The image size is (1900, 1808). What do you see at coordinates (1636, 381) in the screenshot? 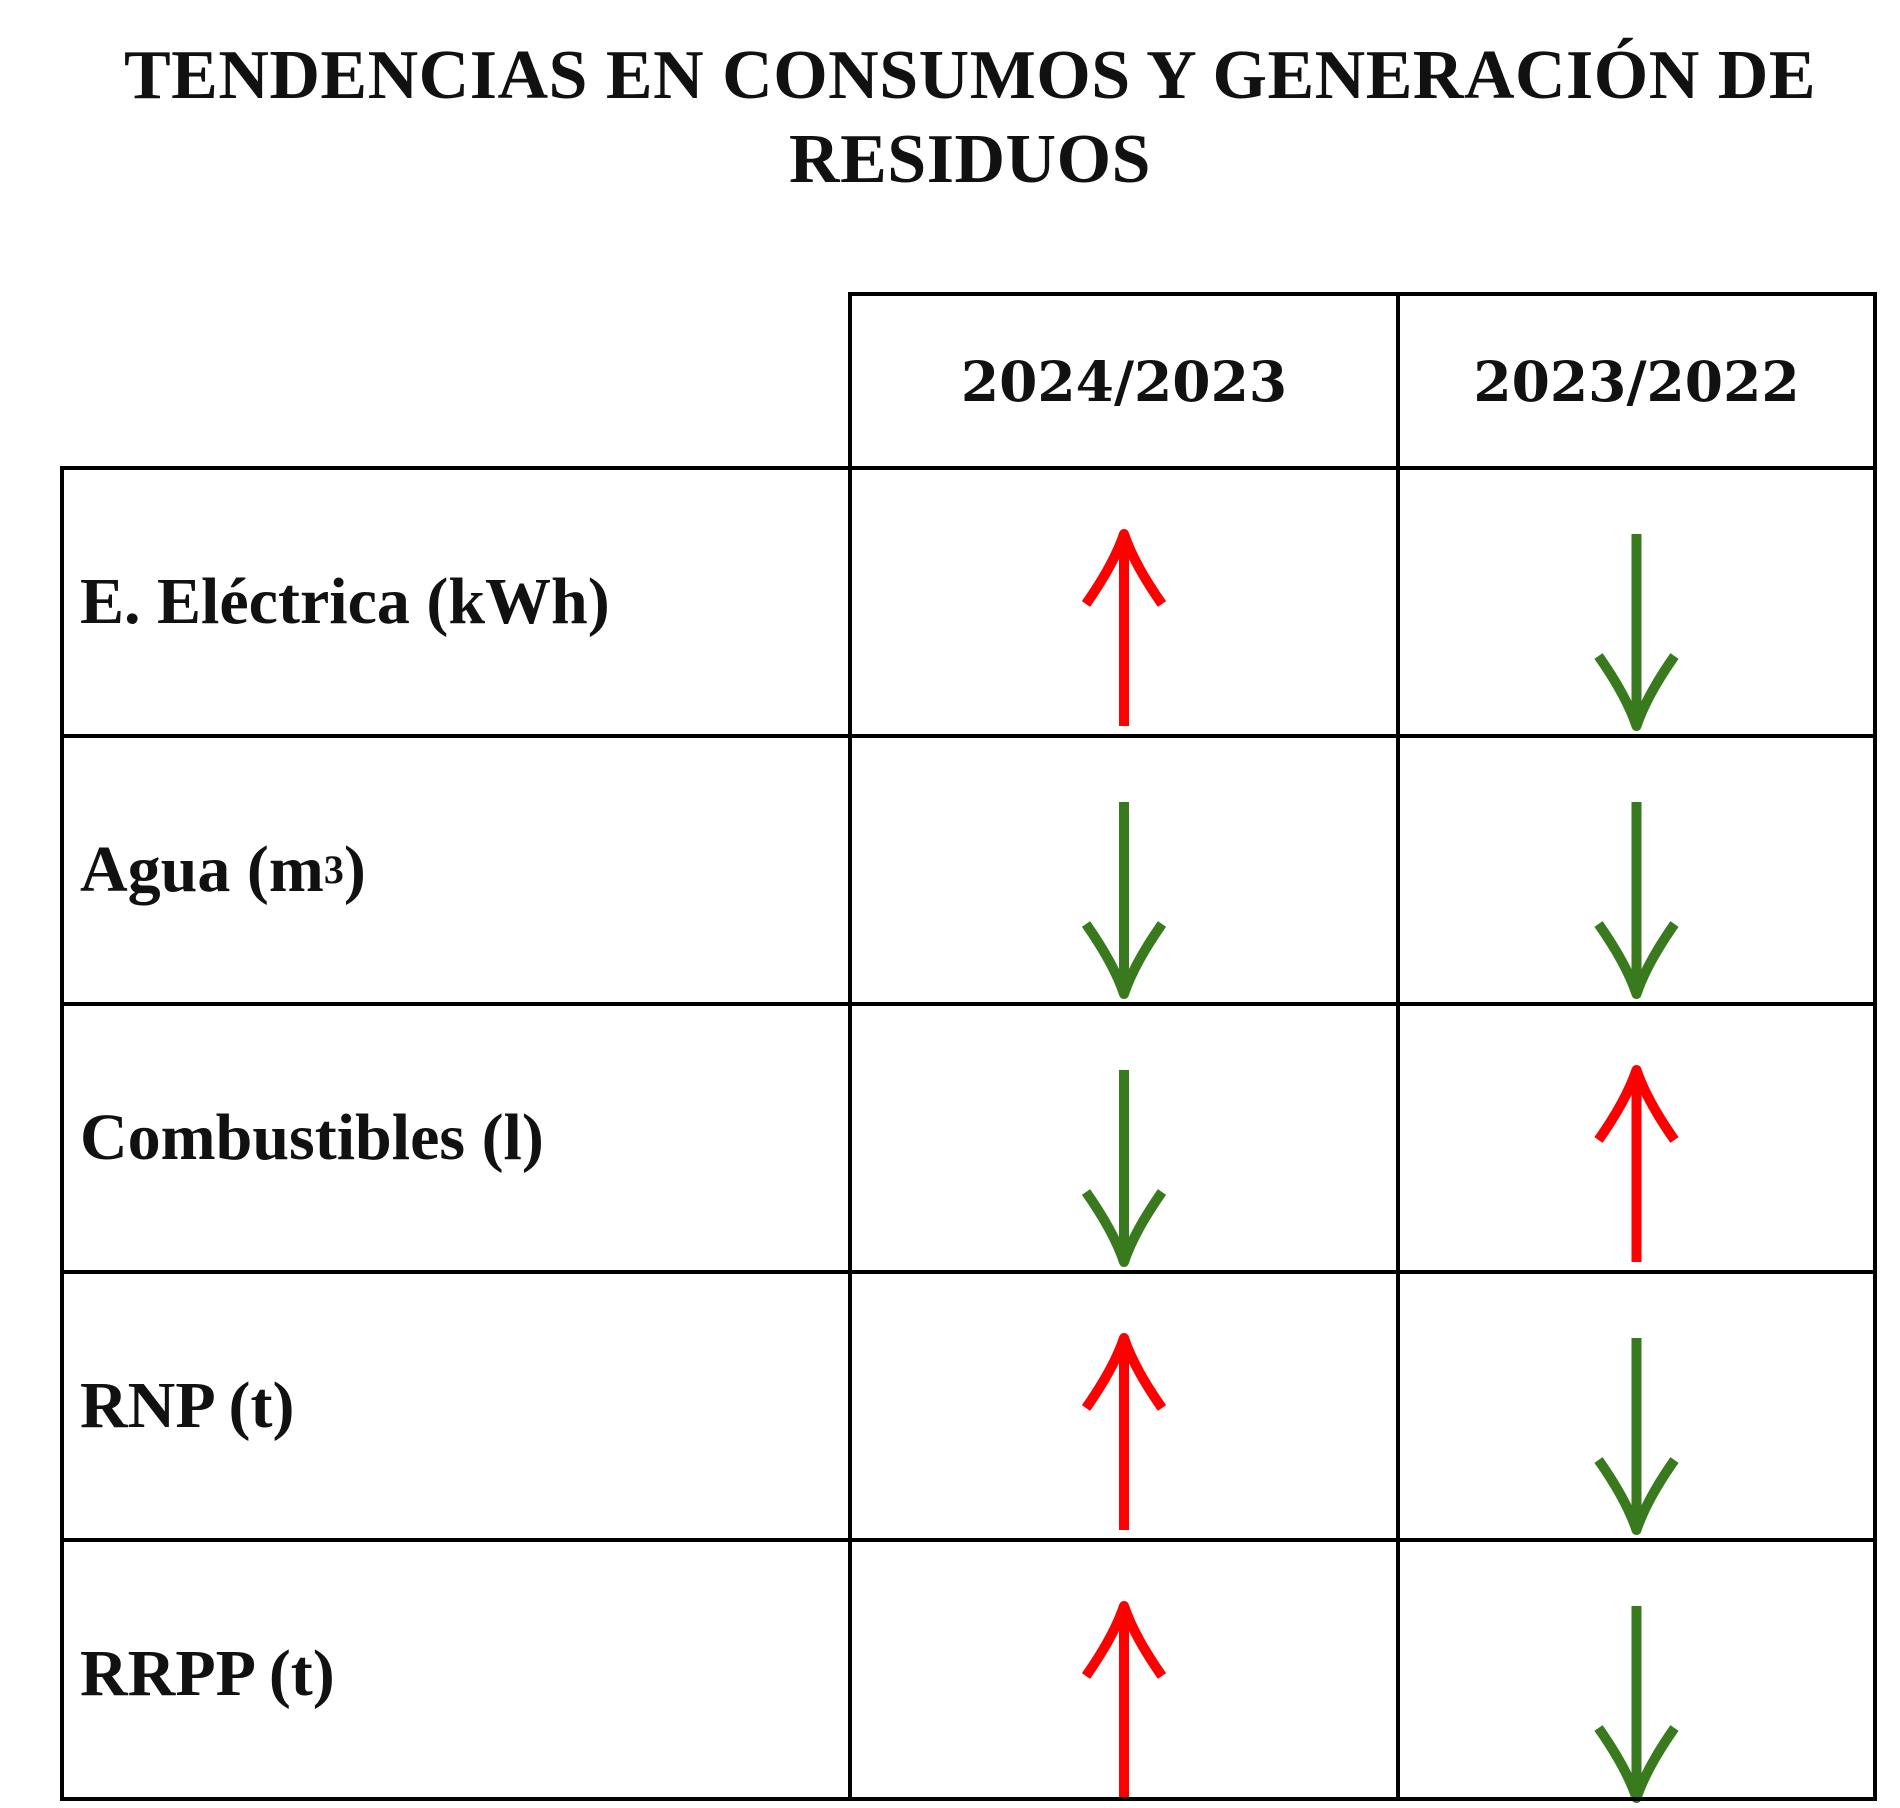
I see `column-header-2023-2022: 2023/2022` at bounding box center [1636, 381].